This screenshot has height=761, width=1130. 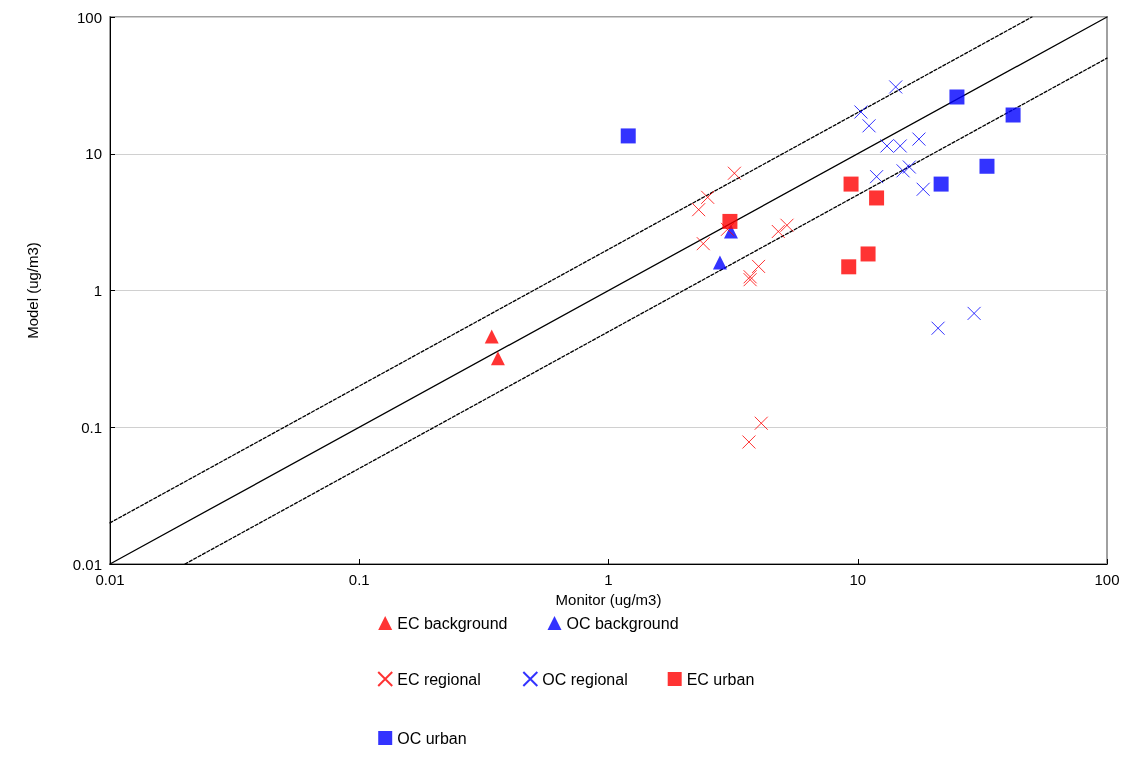 What do you see at coordinates (91, 427) in the screenshot?
I see `y-tick-label: 0.1` at bounding box center [91, 427].